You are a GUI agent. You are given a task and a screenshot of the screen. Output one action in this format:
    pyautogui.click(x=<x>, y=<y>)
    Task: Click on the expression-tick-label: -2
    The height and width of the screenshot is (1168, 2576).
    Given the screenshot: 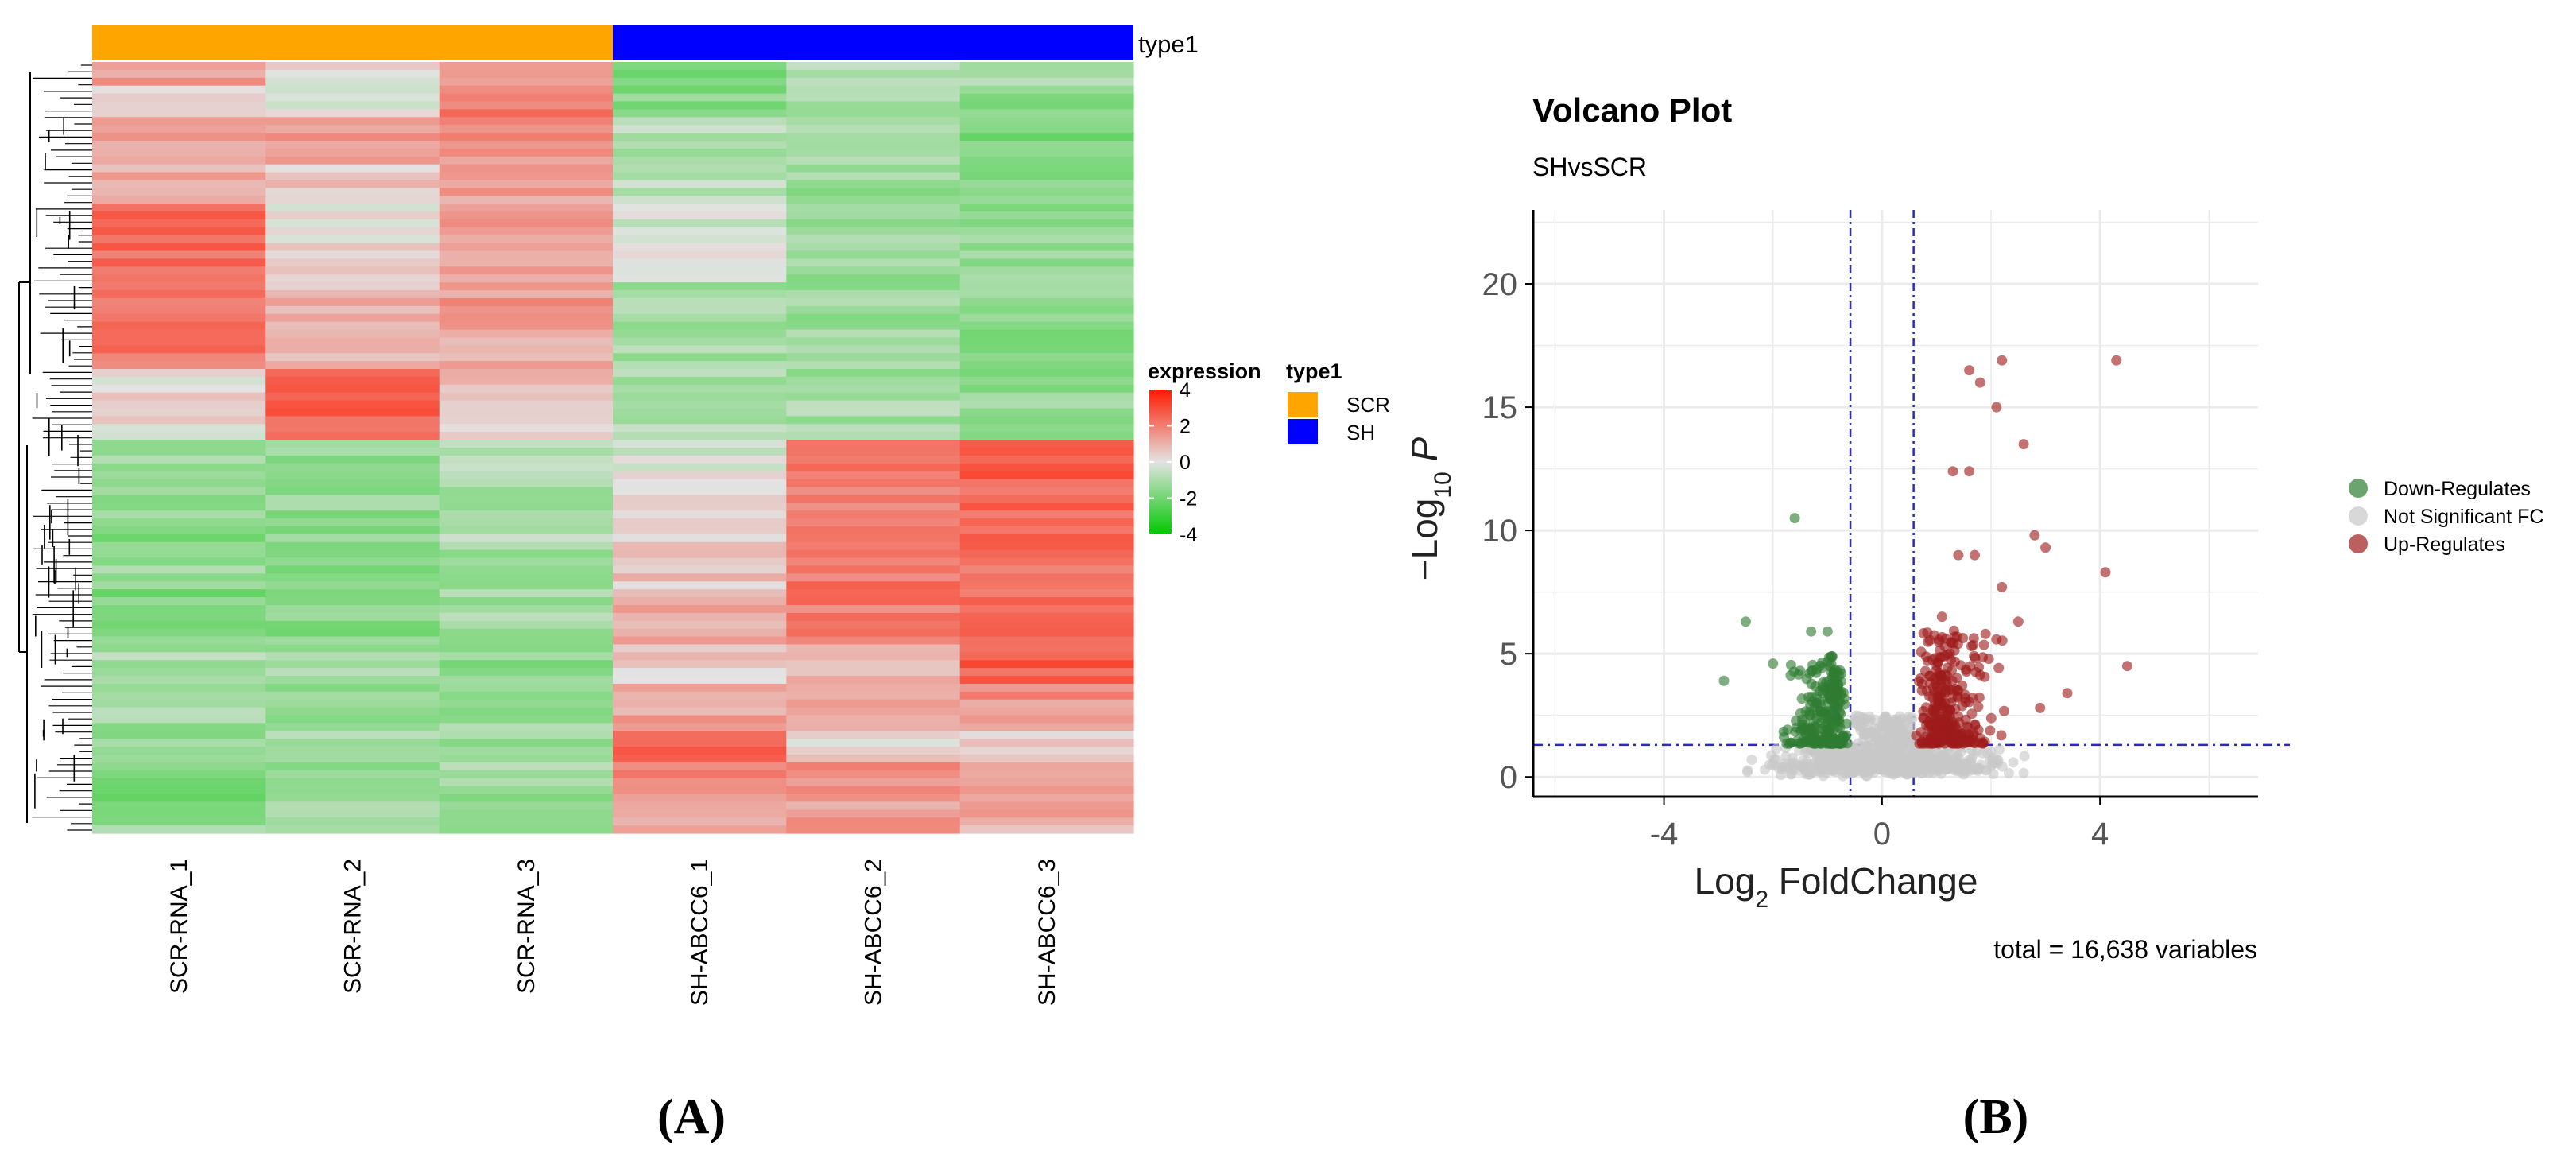 What is the action you would take?
    pyautogui.click(x=1188, y=499)
    